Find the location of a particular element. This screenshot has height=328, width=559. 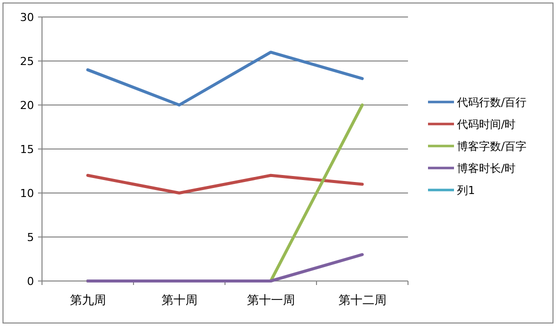

x-tick-label: 第十周 is located at coordinates (179, 300).